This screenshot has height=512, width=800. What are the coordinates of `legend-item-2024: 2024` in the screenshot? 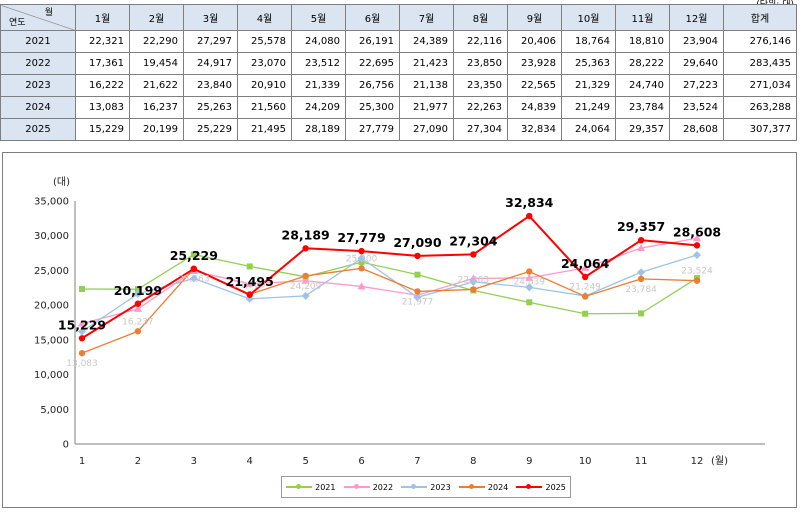 It's located at (483, 487).